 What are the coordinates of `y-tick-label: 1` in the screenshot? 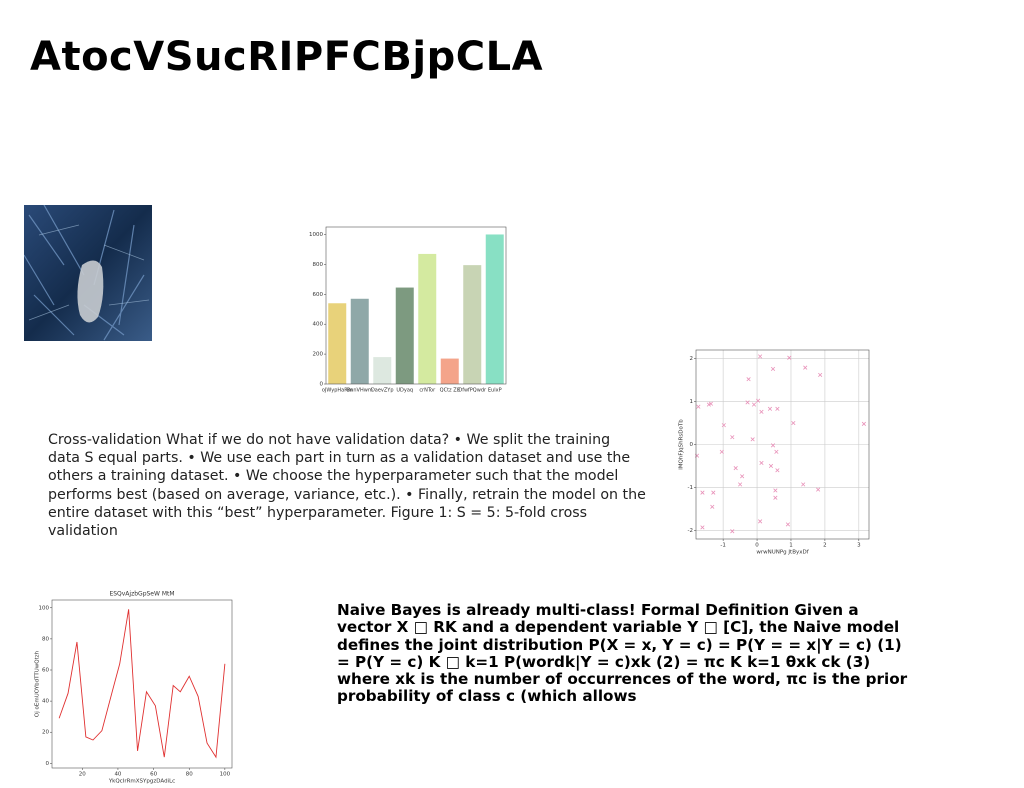 It's located at (692, 402).